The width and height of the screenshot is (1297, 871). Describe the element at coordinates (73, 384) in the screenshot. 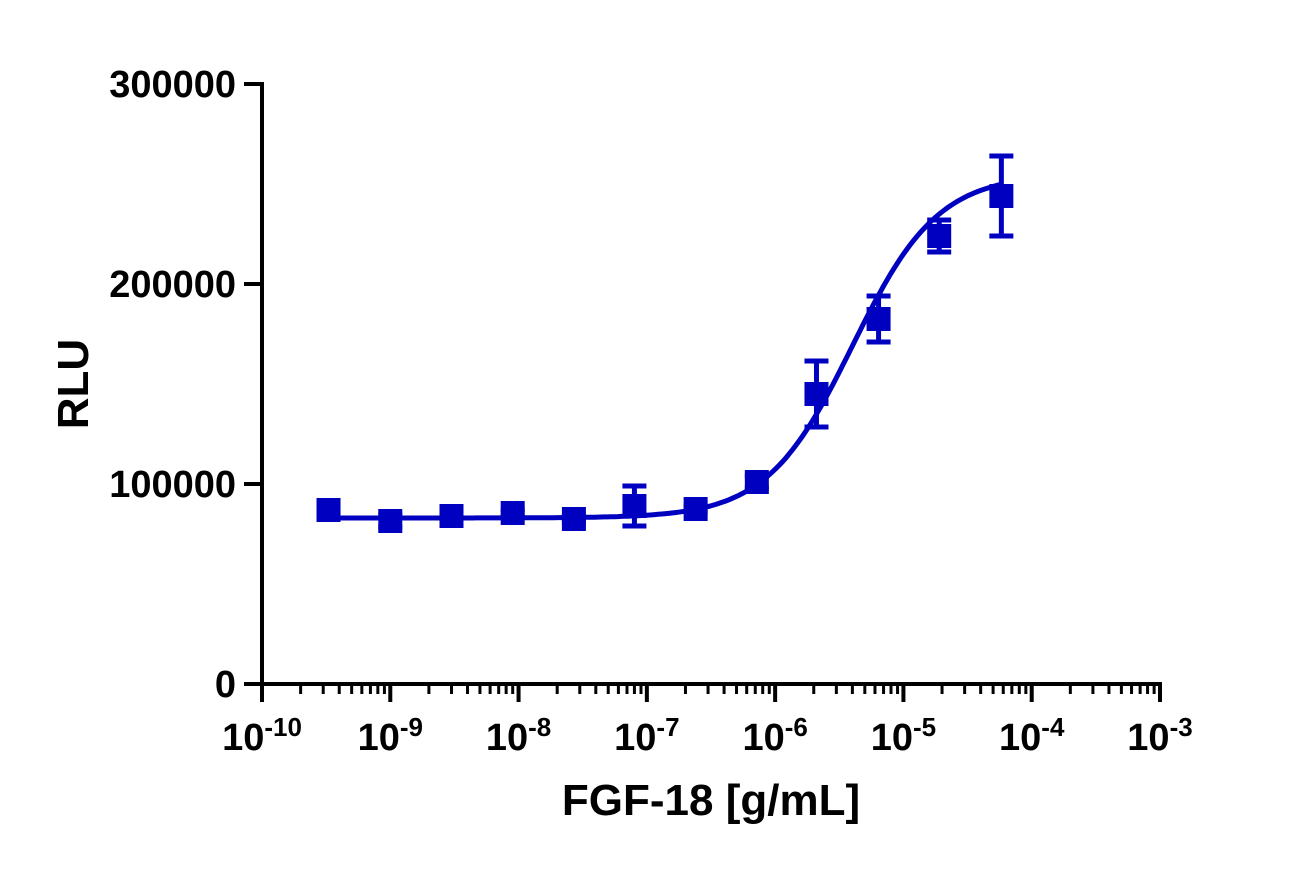

I see `y-axis-label: RLU` at that location.